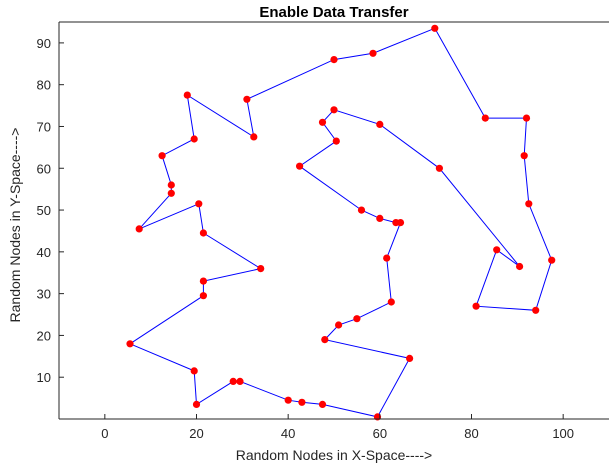 The image size is (611, 467). I want to click on x-tick-label: 20, so click(196, 433).